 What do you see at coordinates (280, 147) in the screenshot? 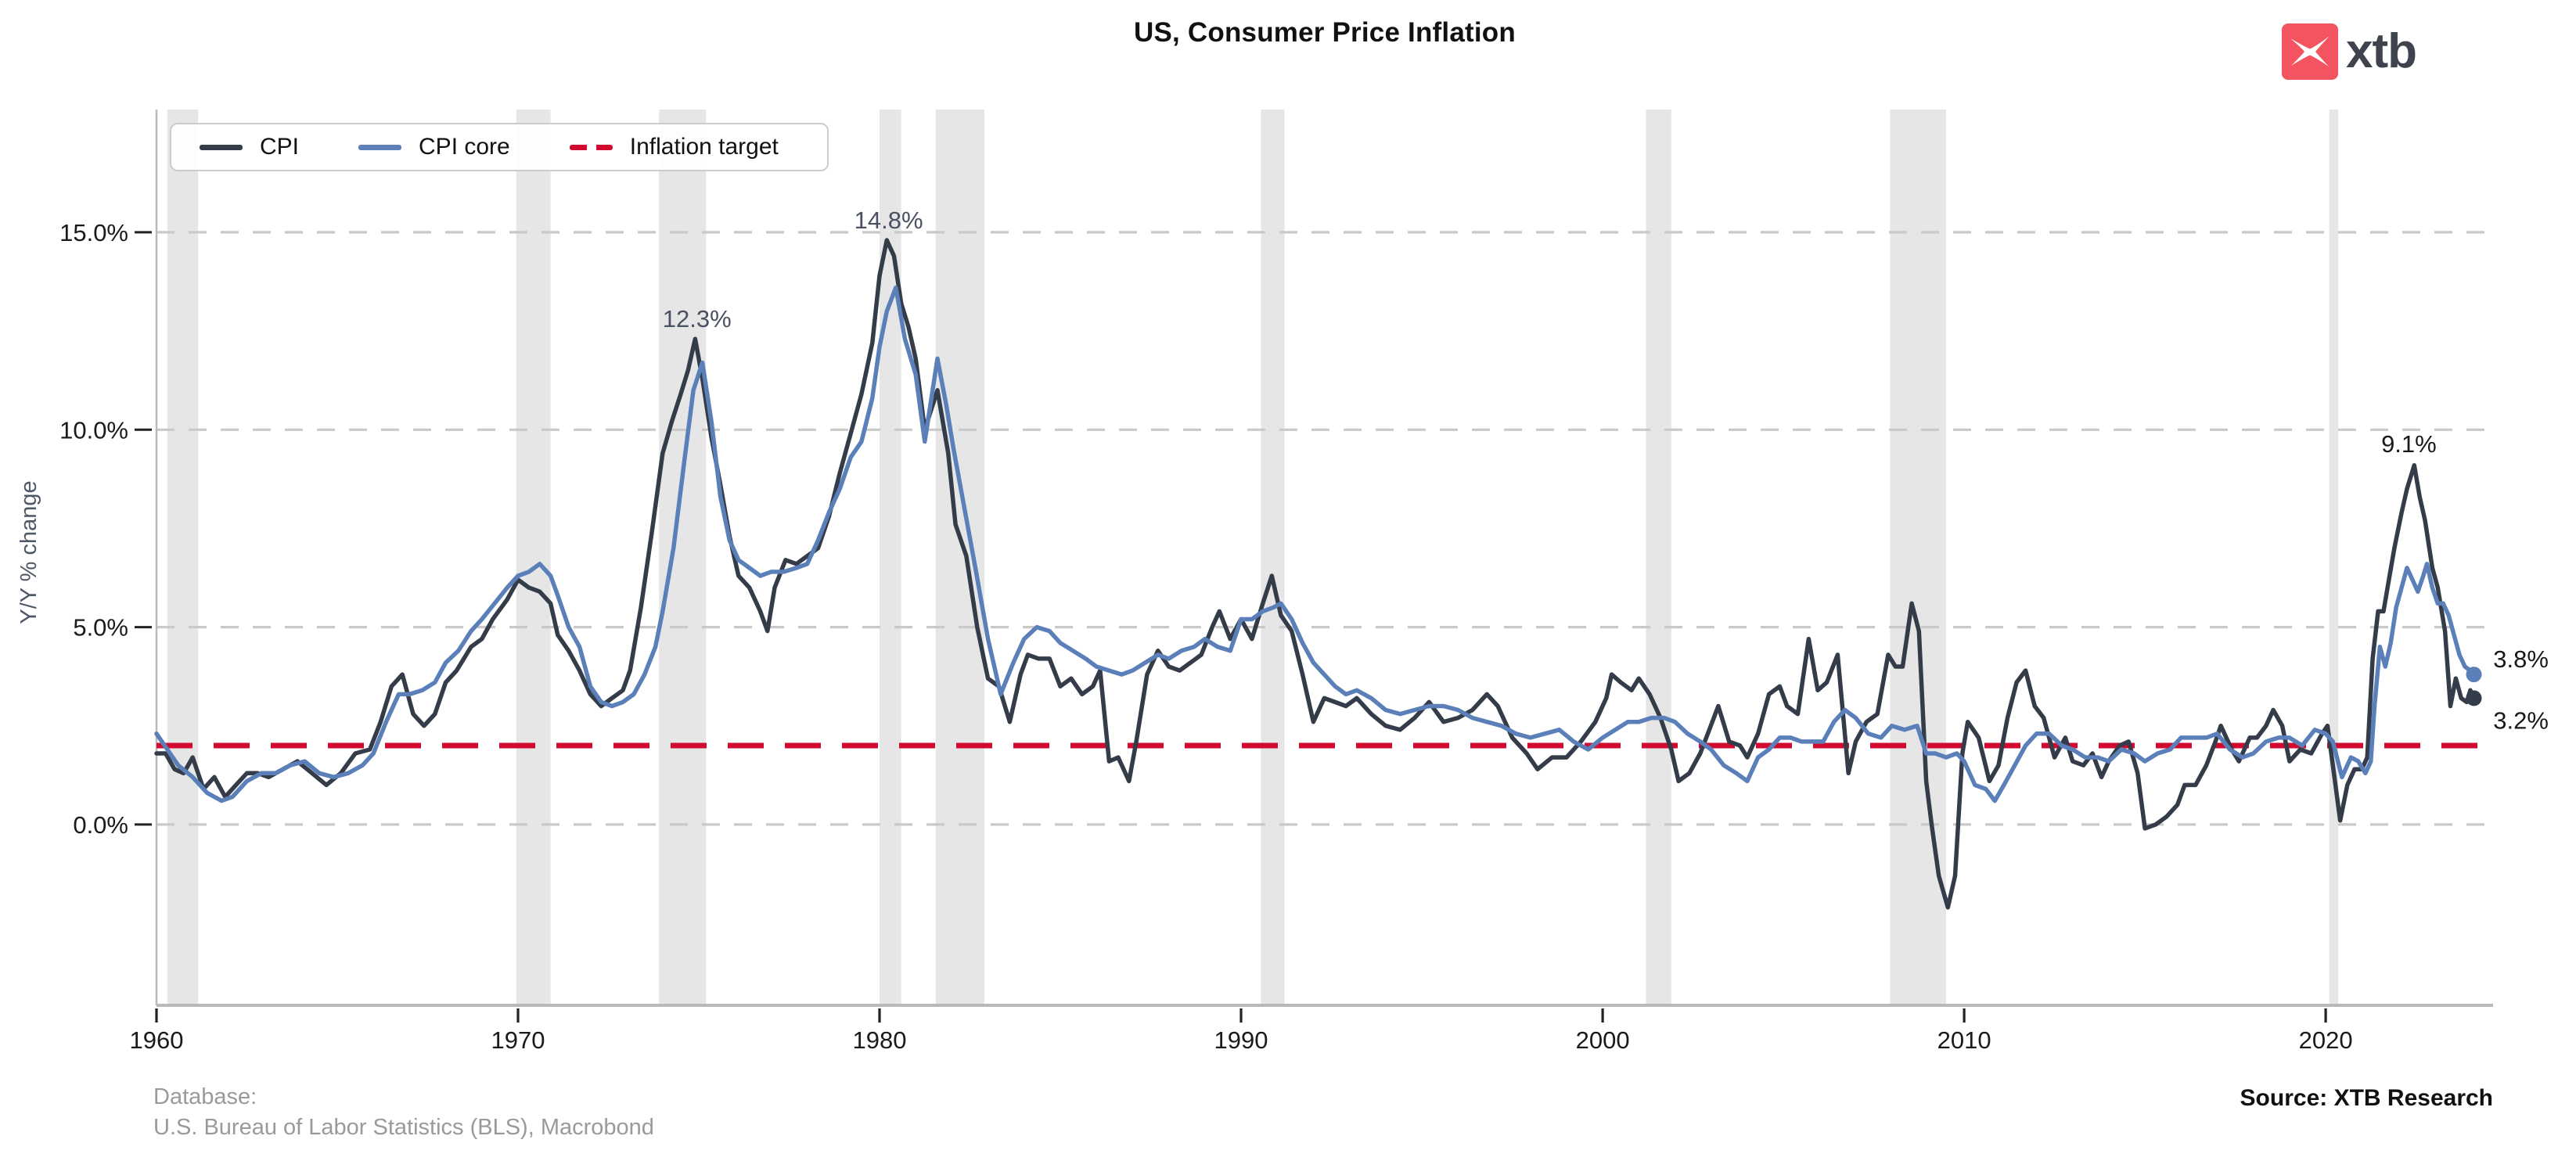
I see `legend-label-cpi: CPI` at bounding box center [280, 147].